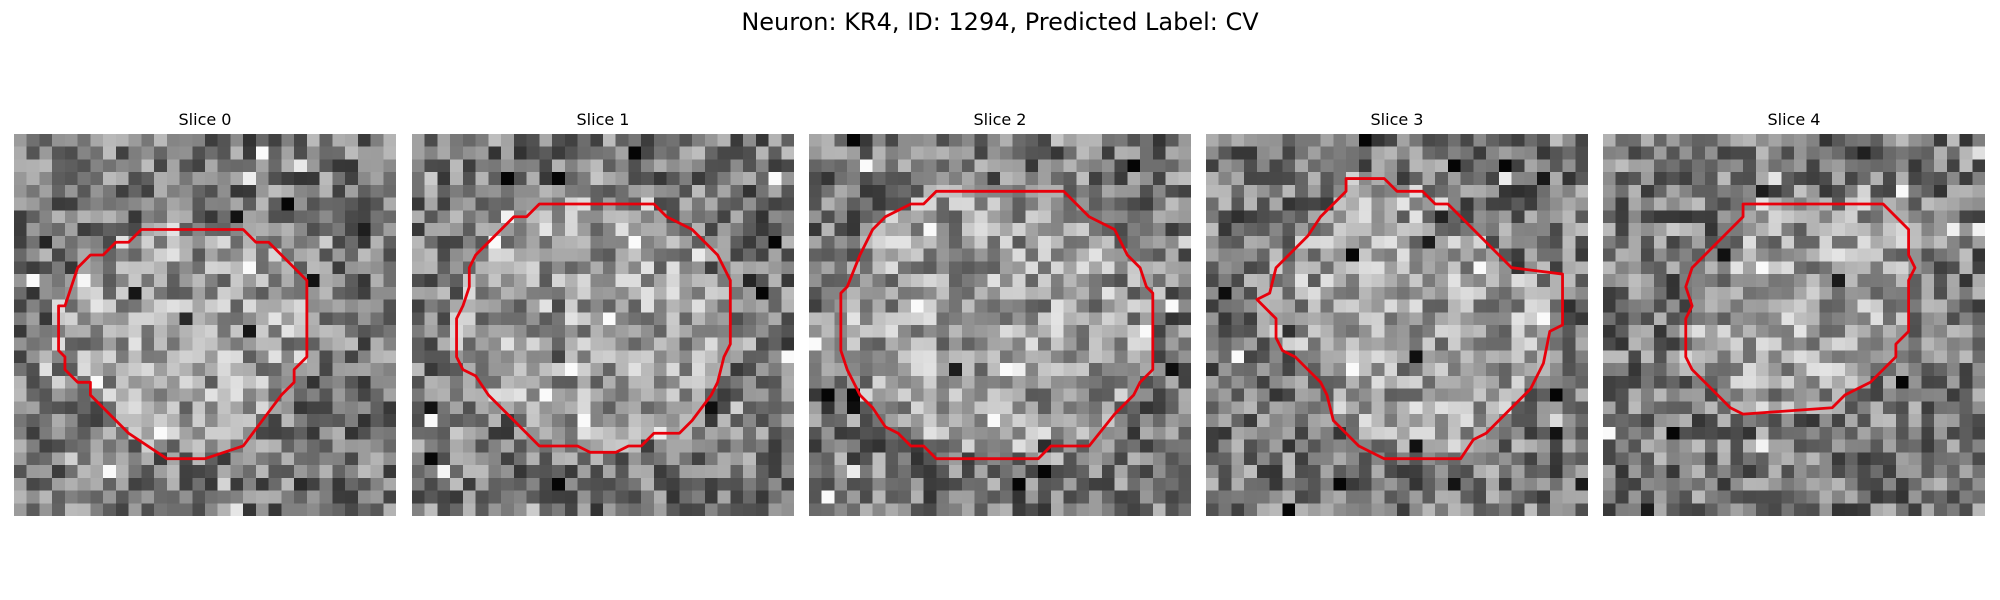 The image size is (2000, 600). What do you see at coordinates (603, 325) in the screenshot?
I see `slice-image` at bounding box center [603, 325].